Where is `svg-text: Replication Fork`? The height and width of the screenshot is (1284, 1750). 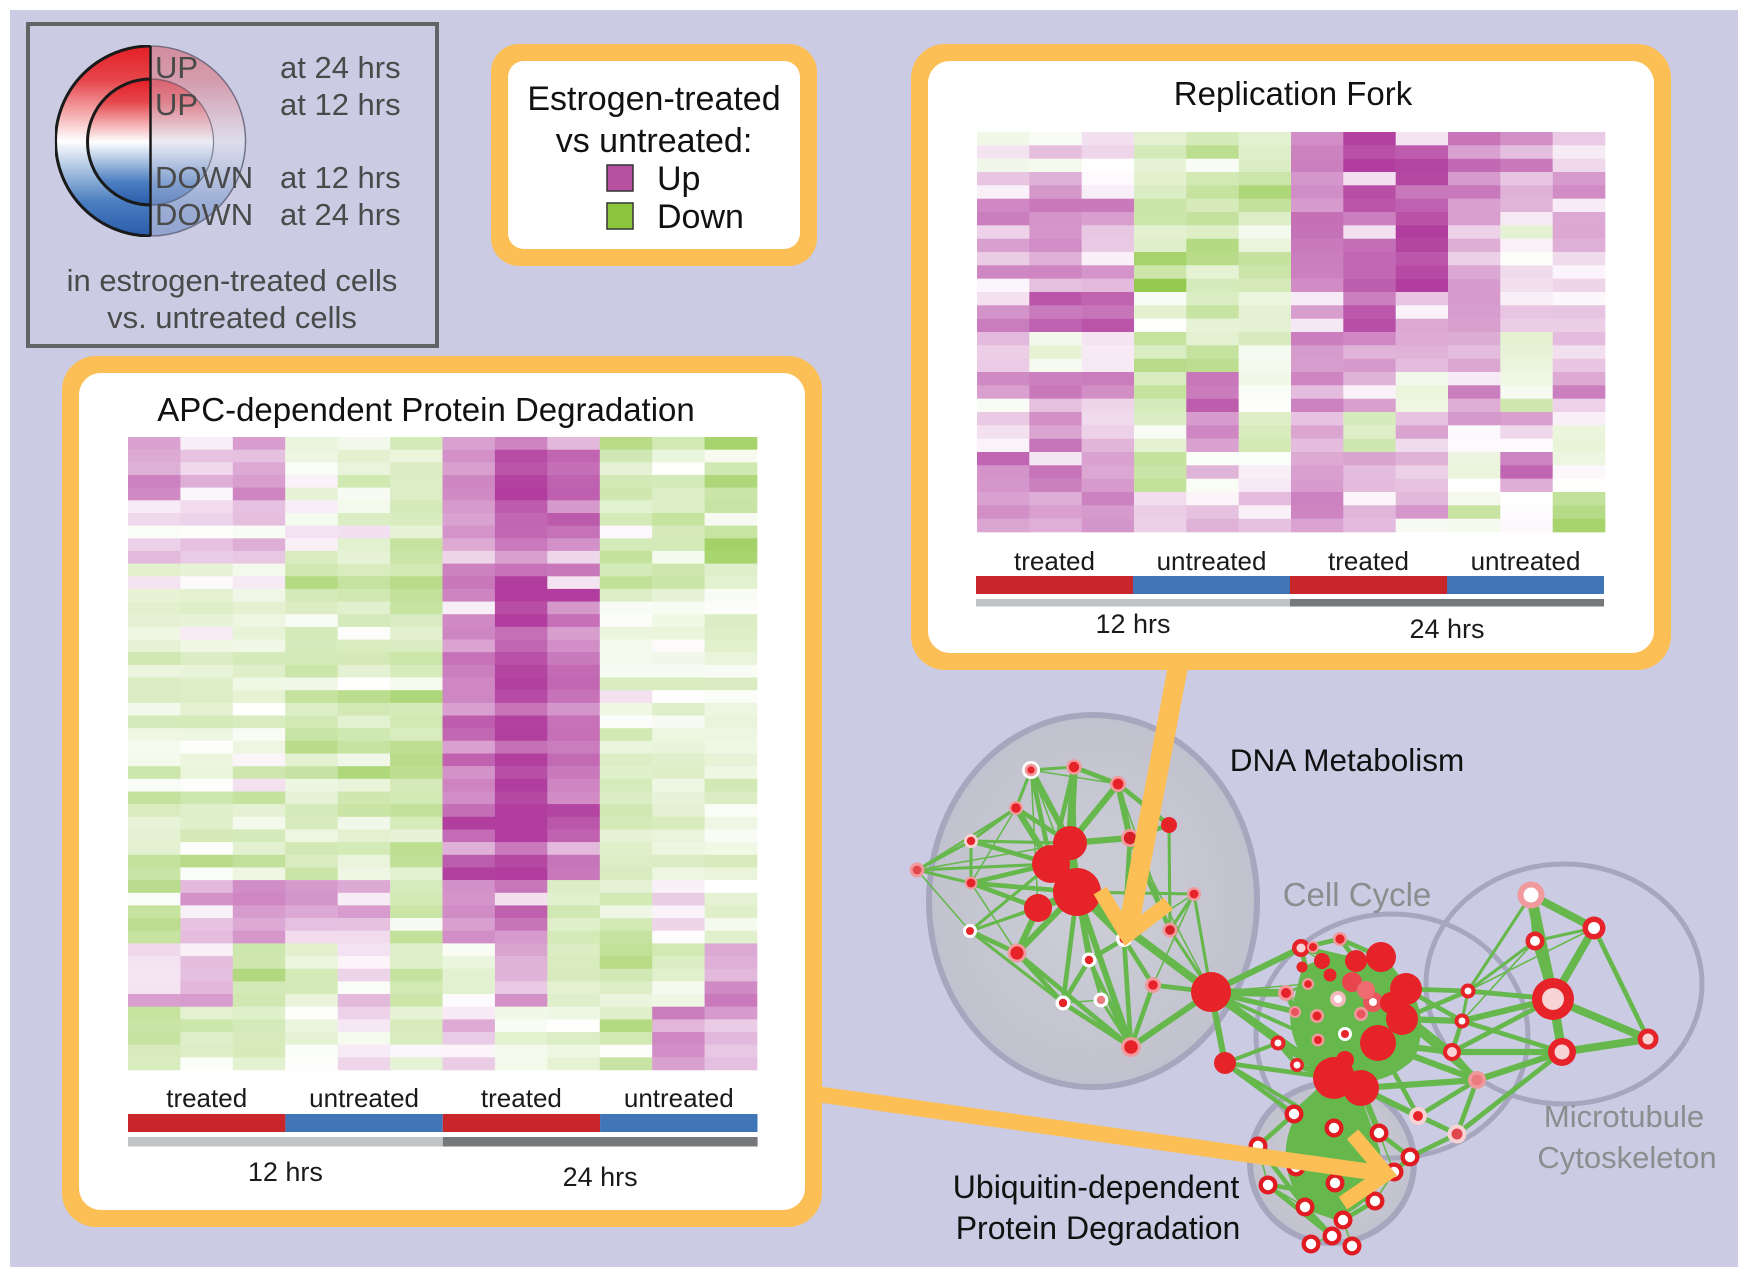 svg-text: Replication Fork is located at coordinates (1293, 93).